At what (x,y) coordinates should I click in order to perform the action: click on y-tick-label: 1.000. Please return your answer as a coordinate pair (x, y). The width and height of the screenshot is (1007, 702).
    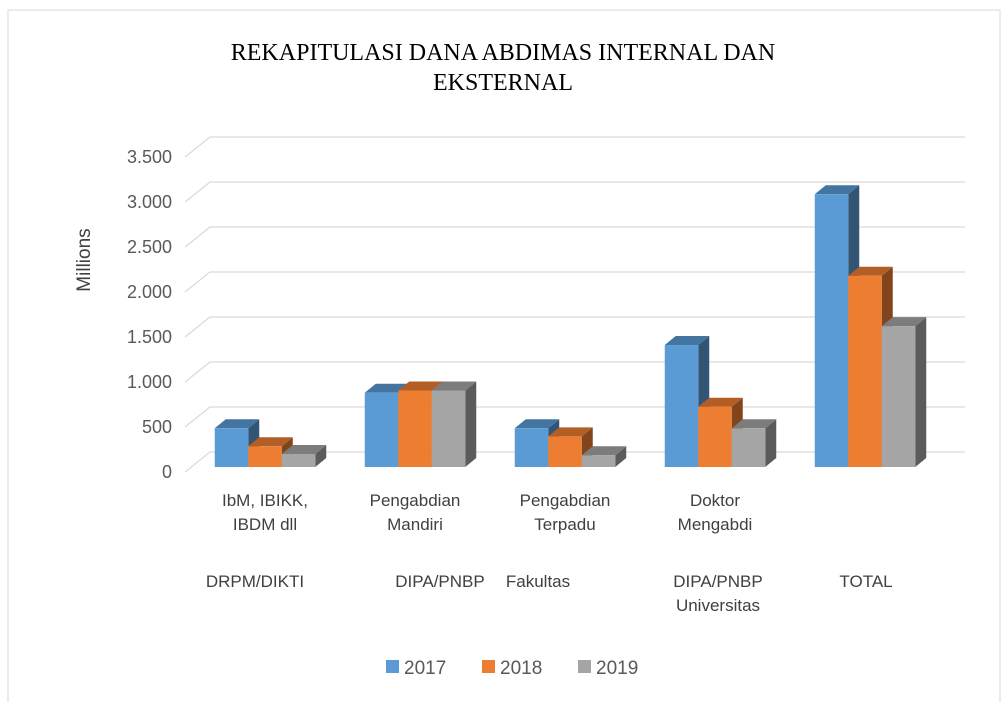
    Looking at the image, I should click on (149, 382).